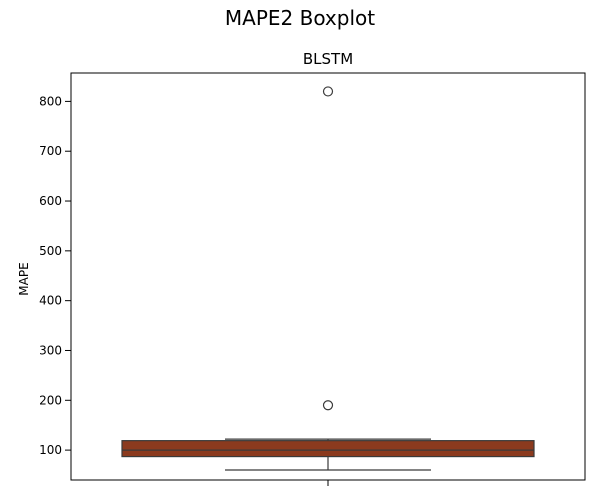 This screenshot has height=500, width=600. Describe the element at coordinates (50, 101) in the screenshot. I see `y-tick-label: 800` at that location.